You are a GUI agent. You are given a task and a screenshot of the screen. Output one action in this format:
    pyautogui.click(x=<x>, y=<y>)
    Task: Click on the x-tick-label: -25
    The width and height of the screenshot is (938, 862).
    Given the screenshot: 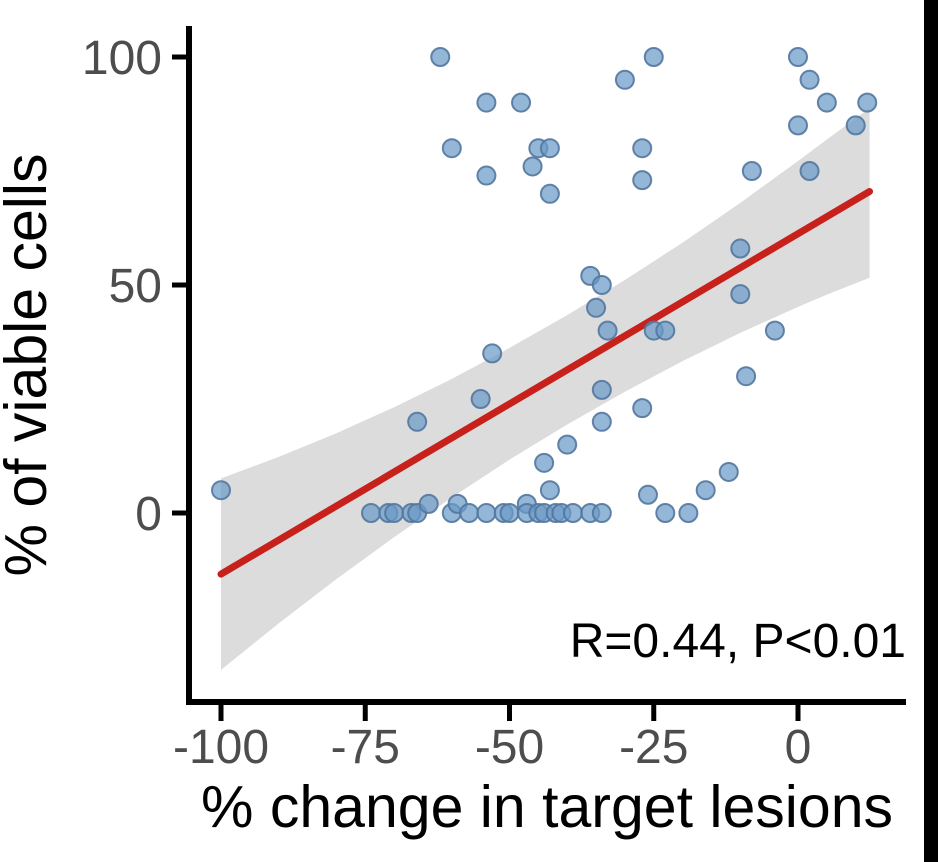 What is the action you would take?
    pyautogui.click(x=653, y=747)
    